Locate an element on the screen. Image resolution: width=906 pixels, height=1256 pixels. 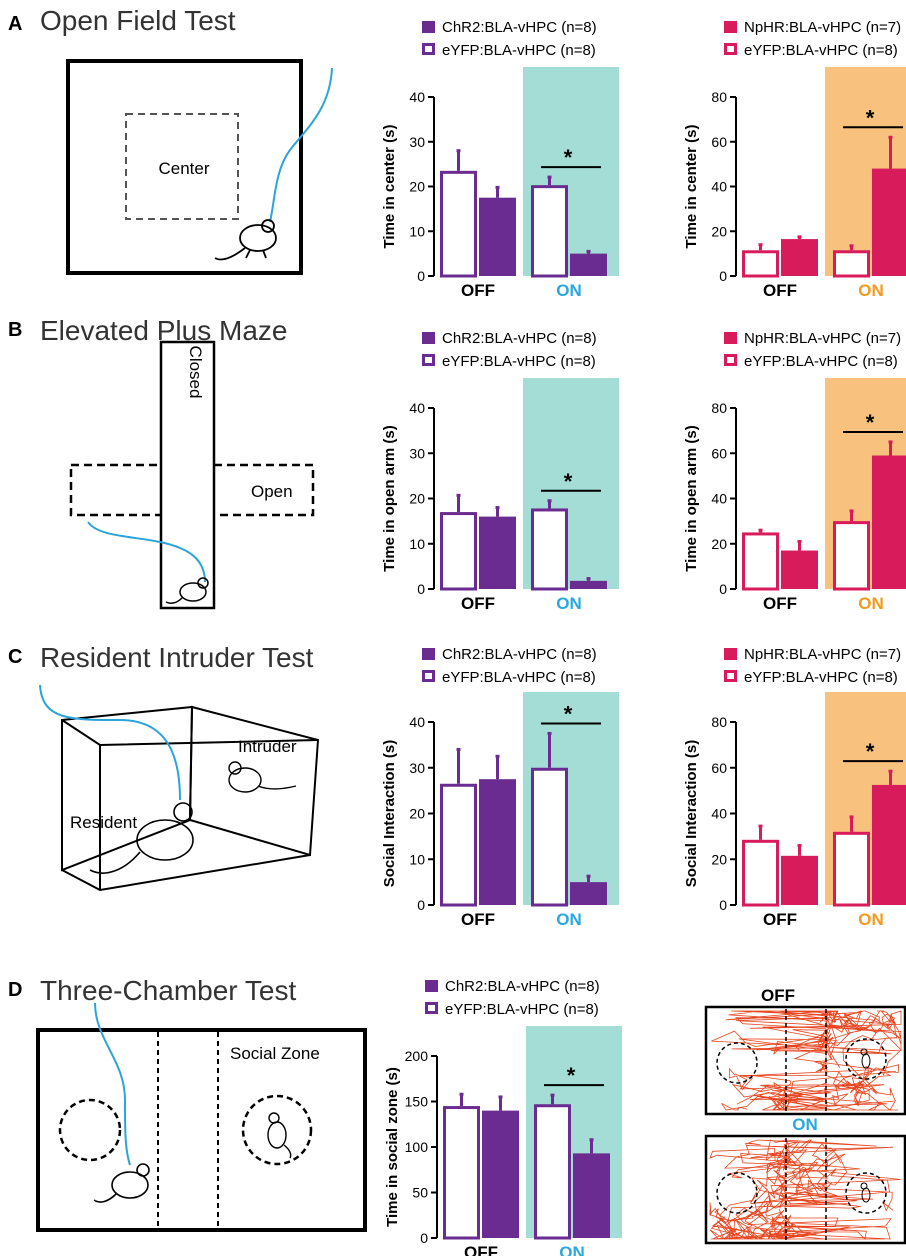
resident-label: Resident is located at coordinates (103, 822).